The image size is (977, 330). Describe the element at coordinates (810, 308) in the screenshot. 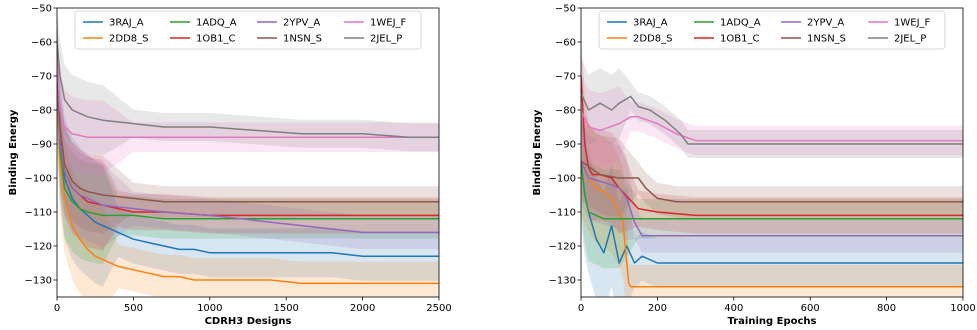

I see `x-tick-label: 600` at that location.